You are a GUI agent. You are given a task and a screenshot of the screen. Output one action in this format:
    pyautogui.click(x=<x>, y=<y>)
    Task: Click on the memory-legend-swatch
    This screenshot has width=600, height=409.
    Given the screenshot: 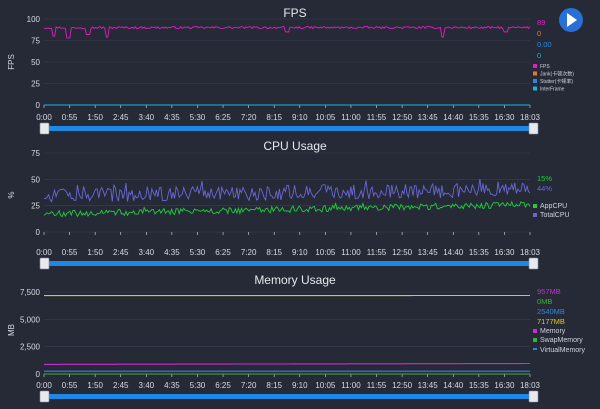 What is the action you would take?
    pyautogui.click(x=535, y=331)
    